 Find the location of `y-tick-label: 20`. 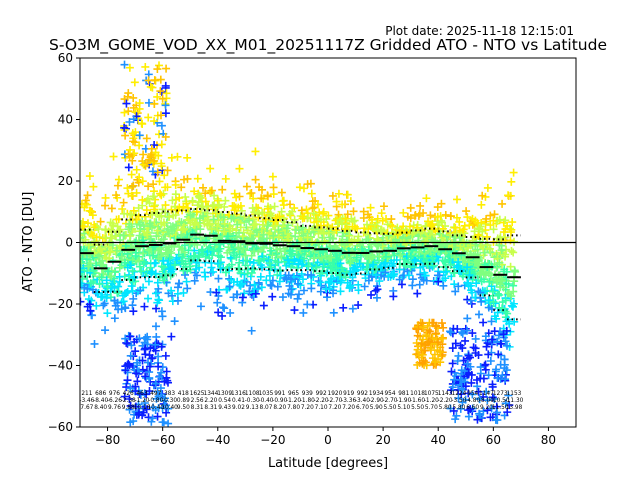

y-tick-label: 20 is located at coordinates (65, 181).